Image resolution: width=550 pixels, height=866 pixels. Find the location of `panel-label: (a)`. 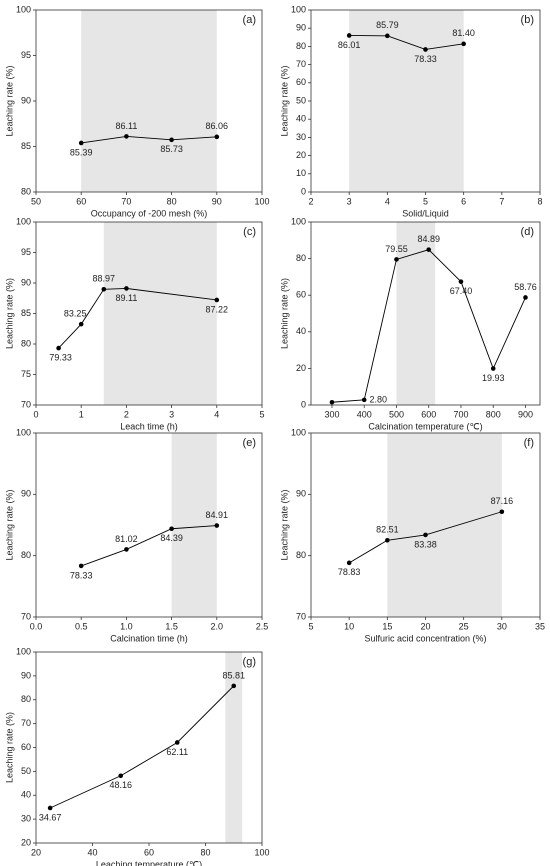

panel-label: (a) is located at coordinates (249, 20).